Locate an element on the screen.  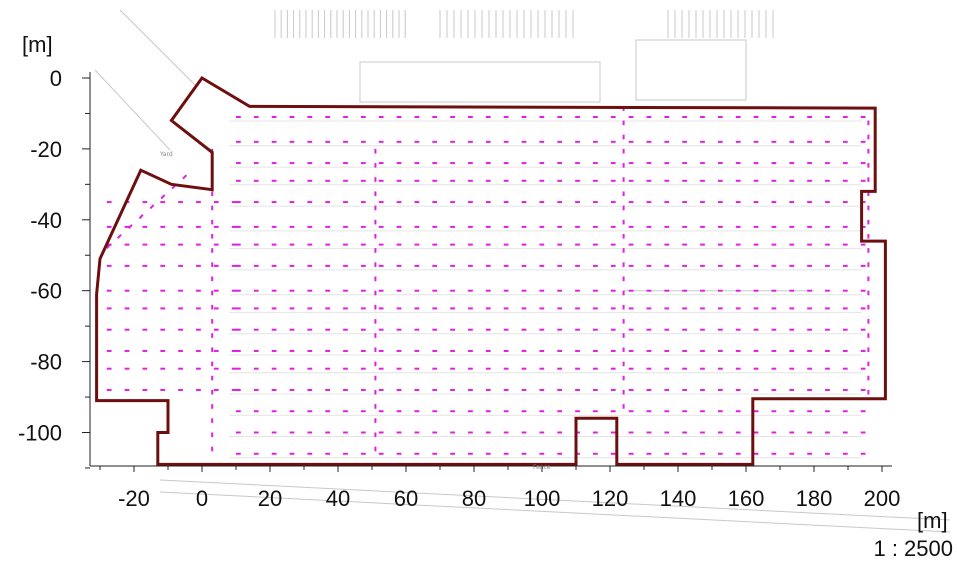
x-axis-unit-label: [m] is located at coordinates (932, 520).